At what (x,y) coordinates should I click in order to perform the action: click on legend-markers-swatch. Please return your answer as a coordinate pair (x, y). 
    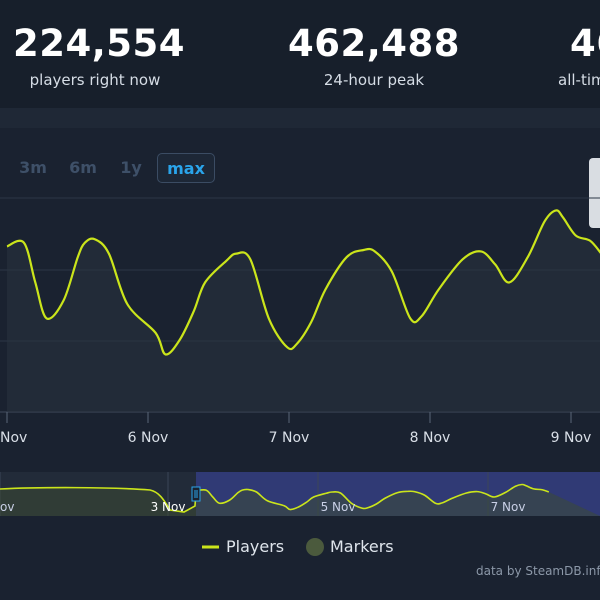
    Looking at the image, I should click on (315, 547).